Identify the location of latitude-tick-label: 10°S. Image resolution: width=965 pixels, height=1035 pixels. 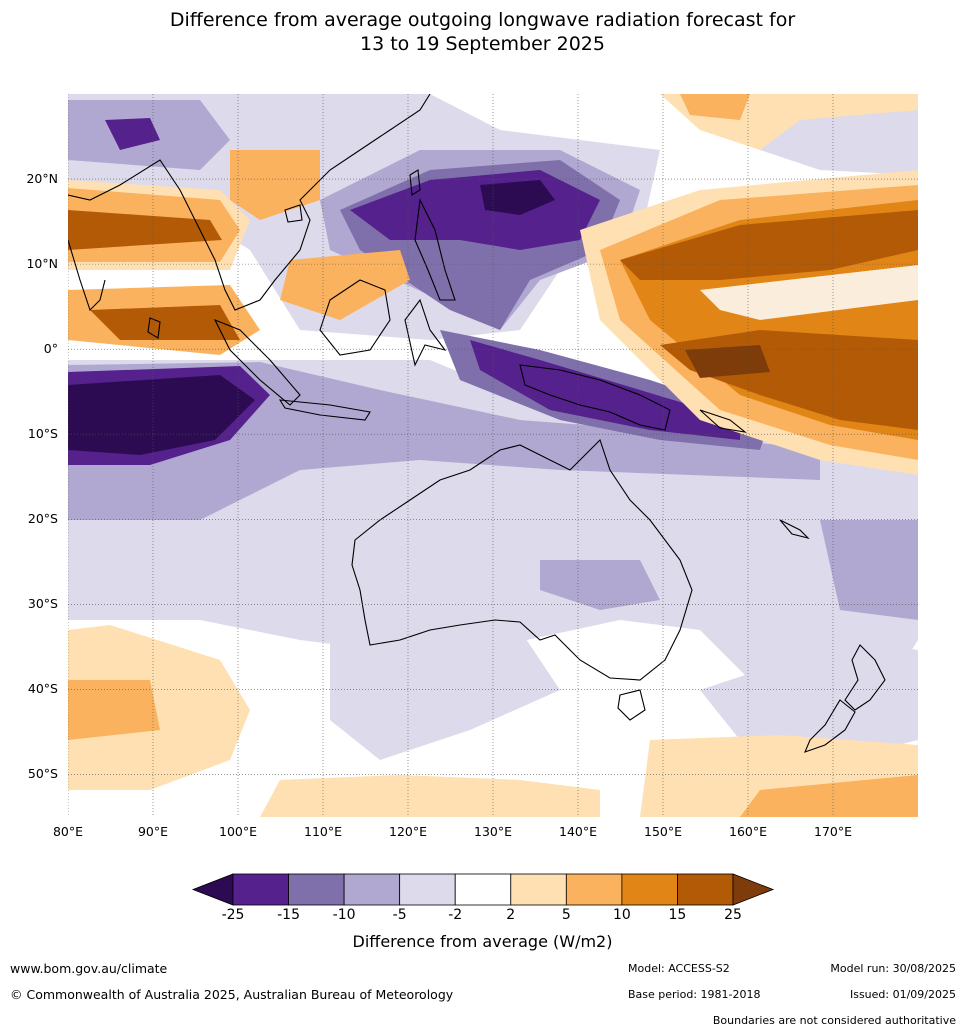
(42, 434).